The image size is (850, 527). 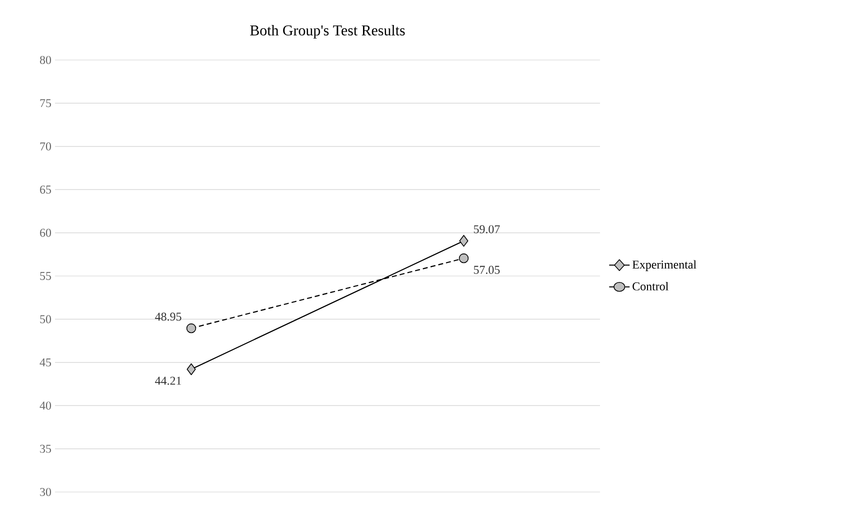 I want to click on y-tick-label: 40, so click(x=46, y=406).